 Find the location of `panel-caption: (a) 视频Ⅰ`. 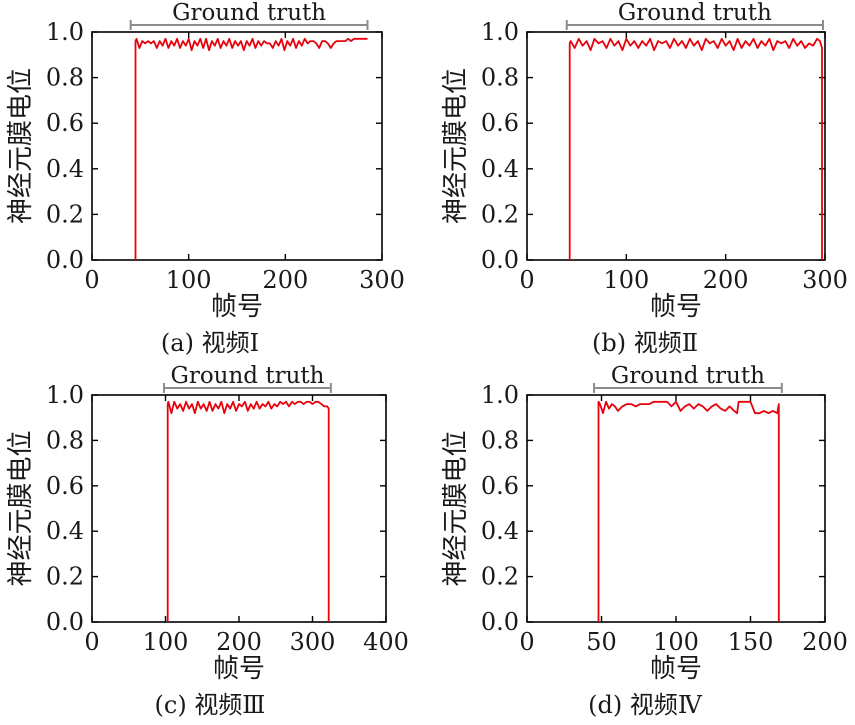

panel-caption: (a) 视频Ⅰ is located at coordinates (210, 343).